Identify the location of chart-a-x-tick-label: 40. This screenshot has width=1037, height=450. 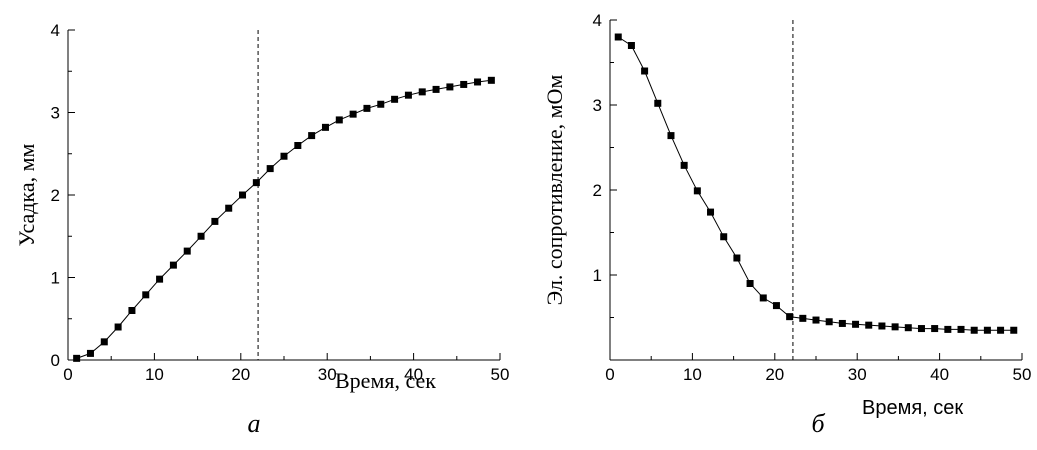
(413, 374).